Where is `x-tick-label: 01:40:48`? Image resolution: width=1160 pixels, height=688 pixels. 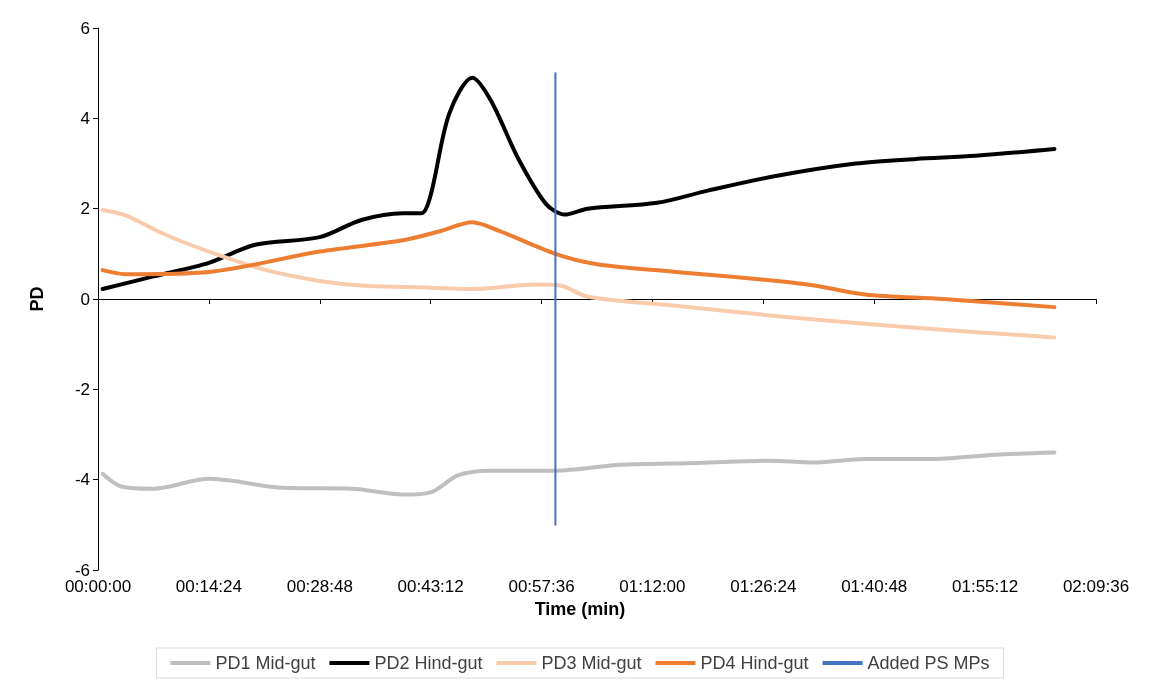 x-tick-label: 01:40:48 is located at coordinates (874, 586).